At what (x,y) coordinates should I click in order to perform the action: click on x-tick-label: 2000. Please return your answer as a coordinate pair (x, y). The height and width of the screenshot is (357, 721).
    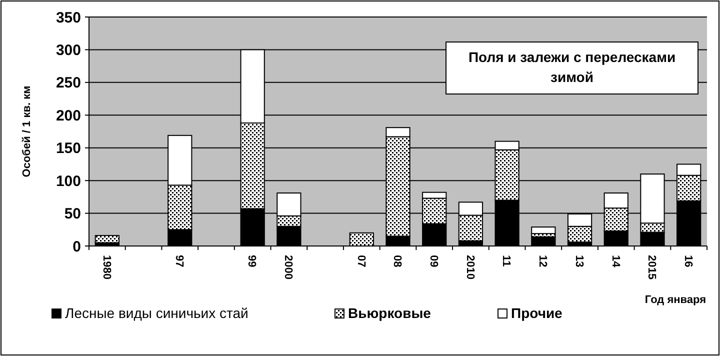
    Looking at the image, I should click on (288, 267).